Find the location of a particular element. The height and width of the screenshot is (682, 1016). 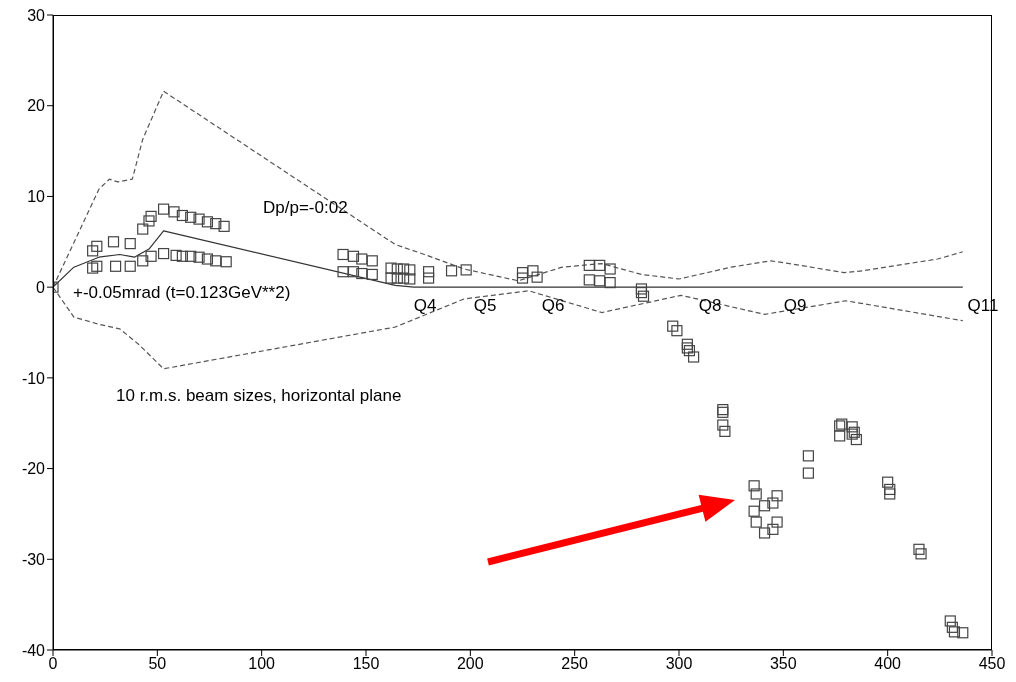

x-tick-label: 50 is located at coordinates (157, 664).